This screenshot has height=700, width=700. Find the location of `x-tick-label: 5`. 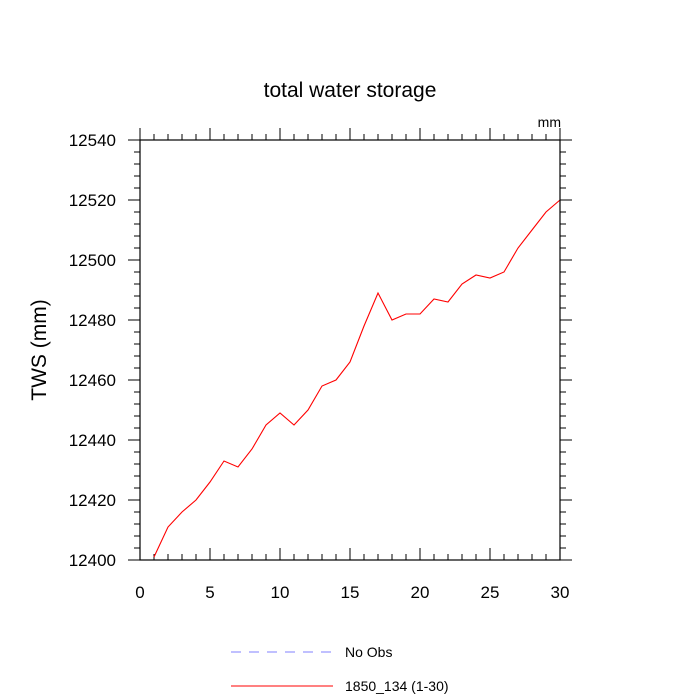

x-tick-label: 5 is located at coordinates (209, 592).